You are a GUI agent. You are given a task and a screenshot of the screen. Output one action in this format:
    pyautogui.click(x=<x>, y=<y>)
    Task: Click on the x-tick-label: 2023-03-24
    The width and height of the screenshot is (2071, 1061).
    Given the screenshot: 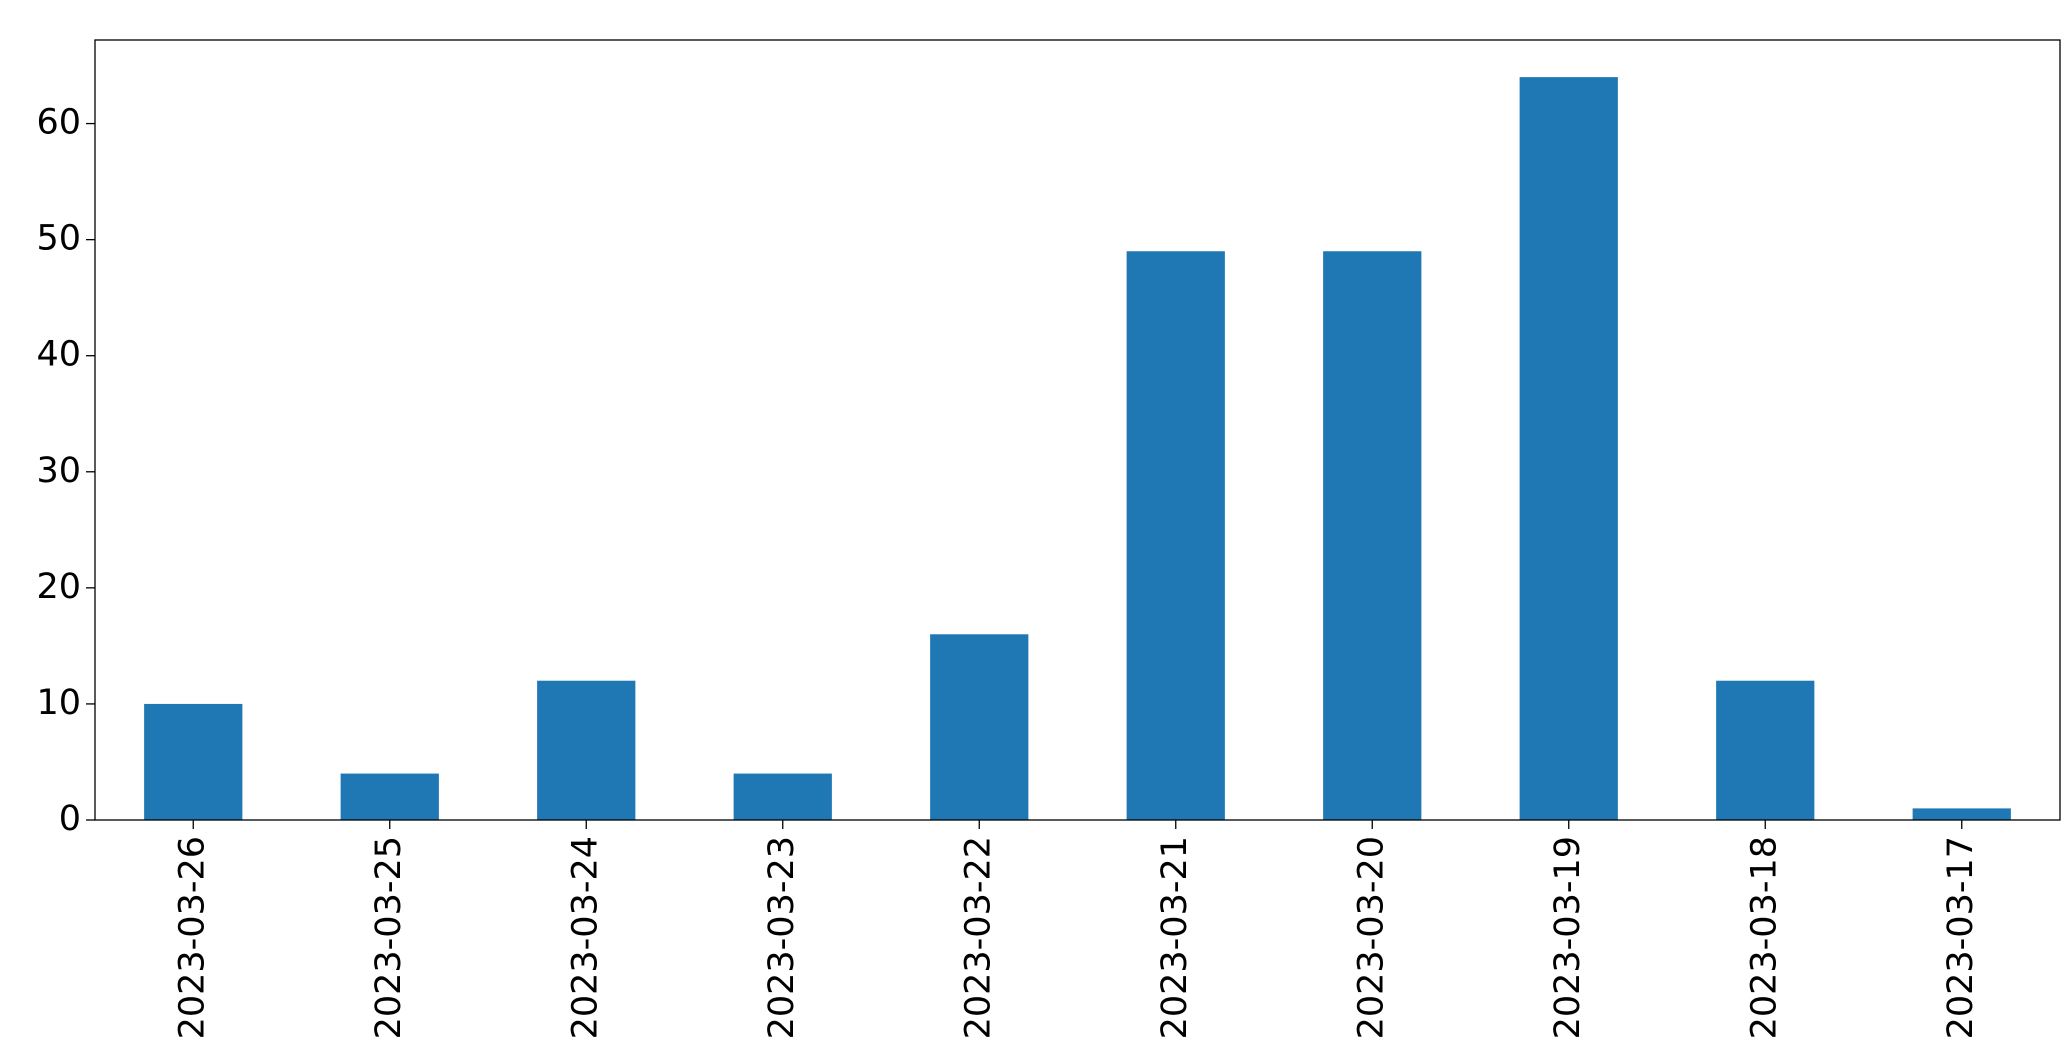 What is the action you would take?
    pyautogui.click(x=585, y=937)
    